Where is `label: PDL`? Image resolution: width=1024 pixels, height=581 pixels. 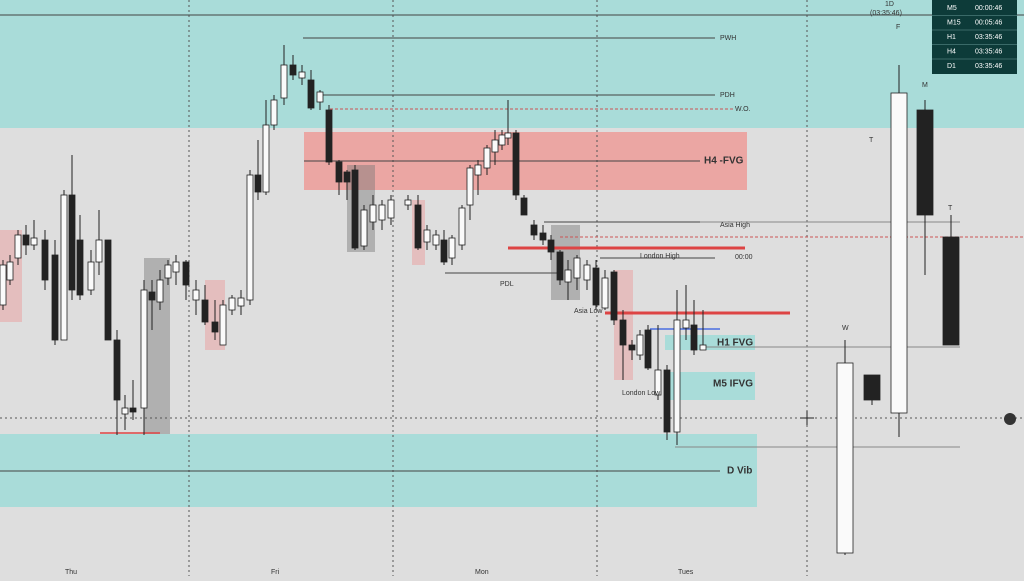
label: PDL is located at coordinates (507, 284).